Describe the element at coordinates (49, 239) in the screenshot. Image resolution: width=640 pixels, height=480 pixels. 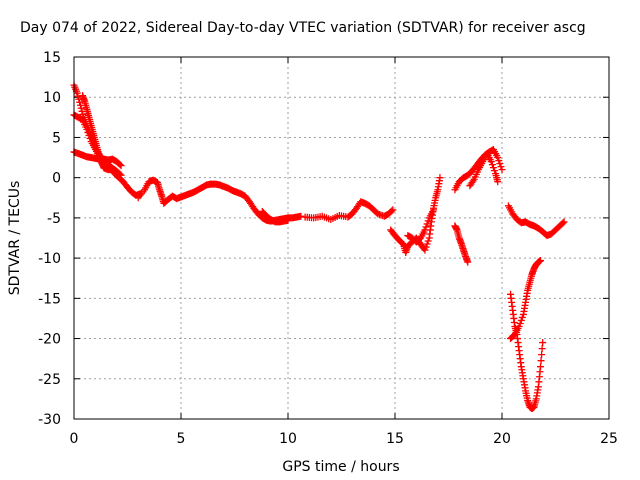
I see `y-tick-labels: 15 10 5 0 -5 -10 -15 -20 -25 -30` at that location.